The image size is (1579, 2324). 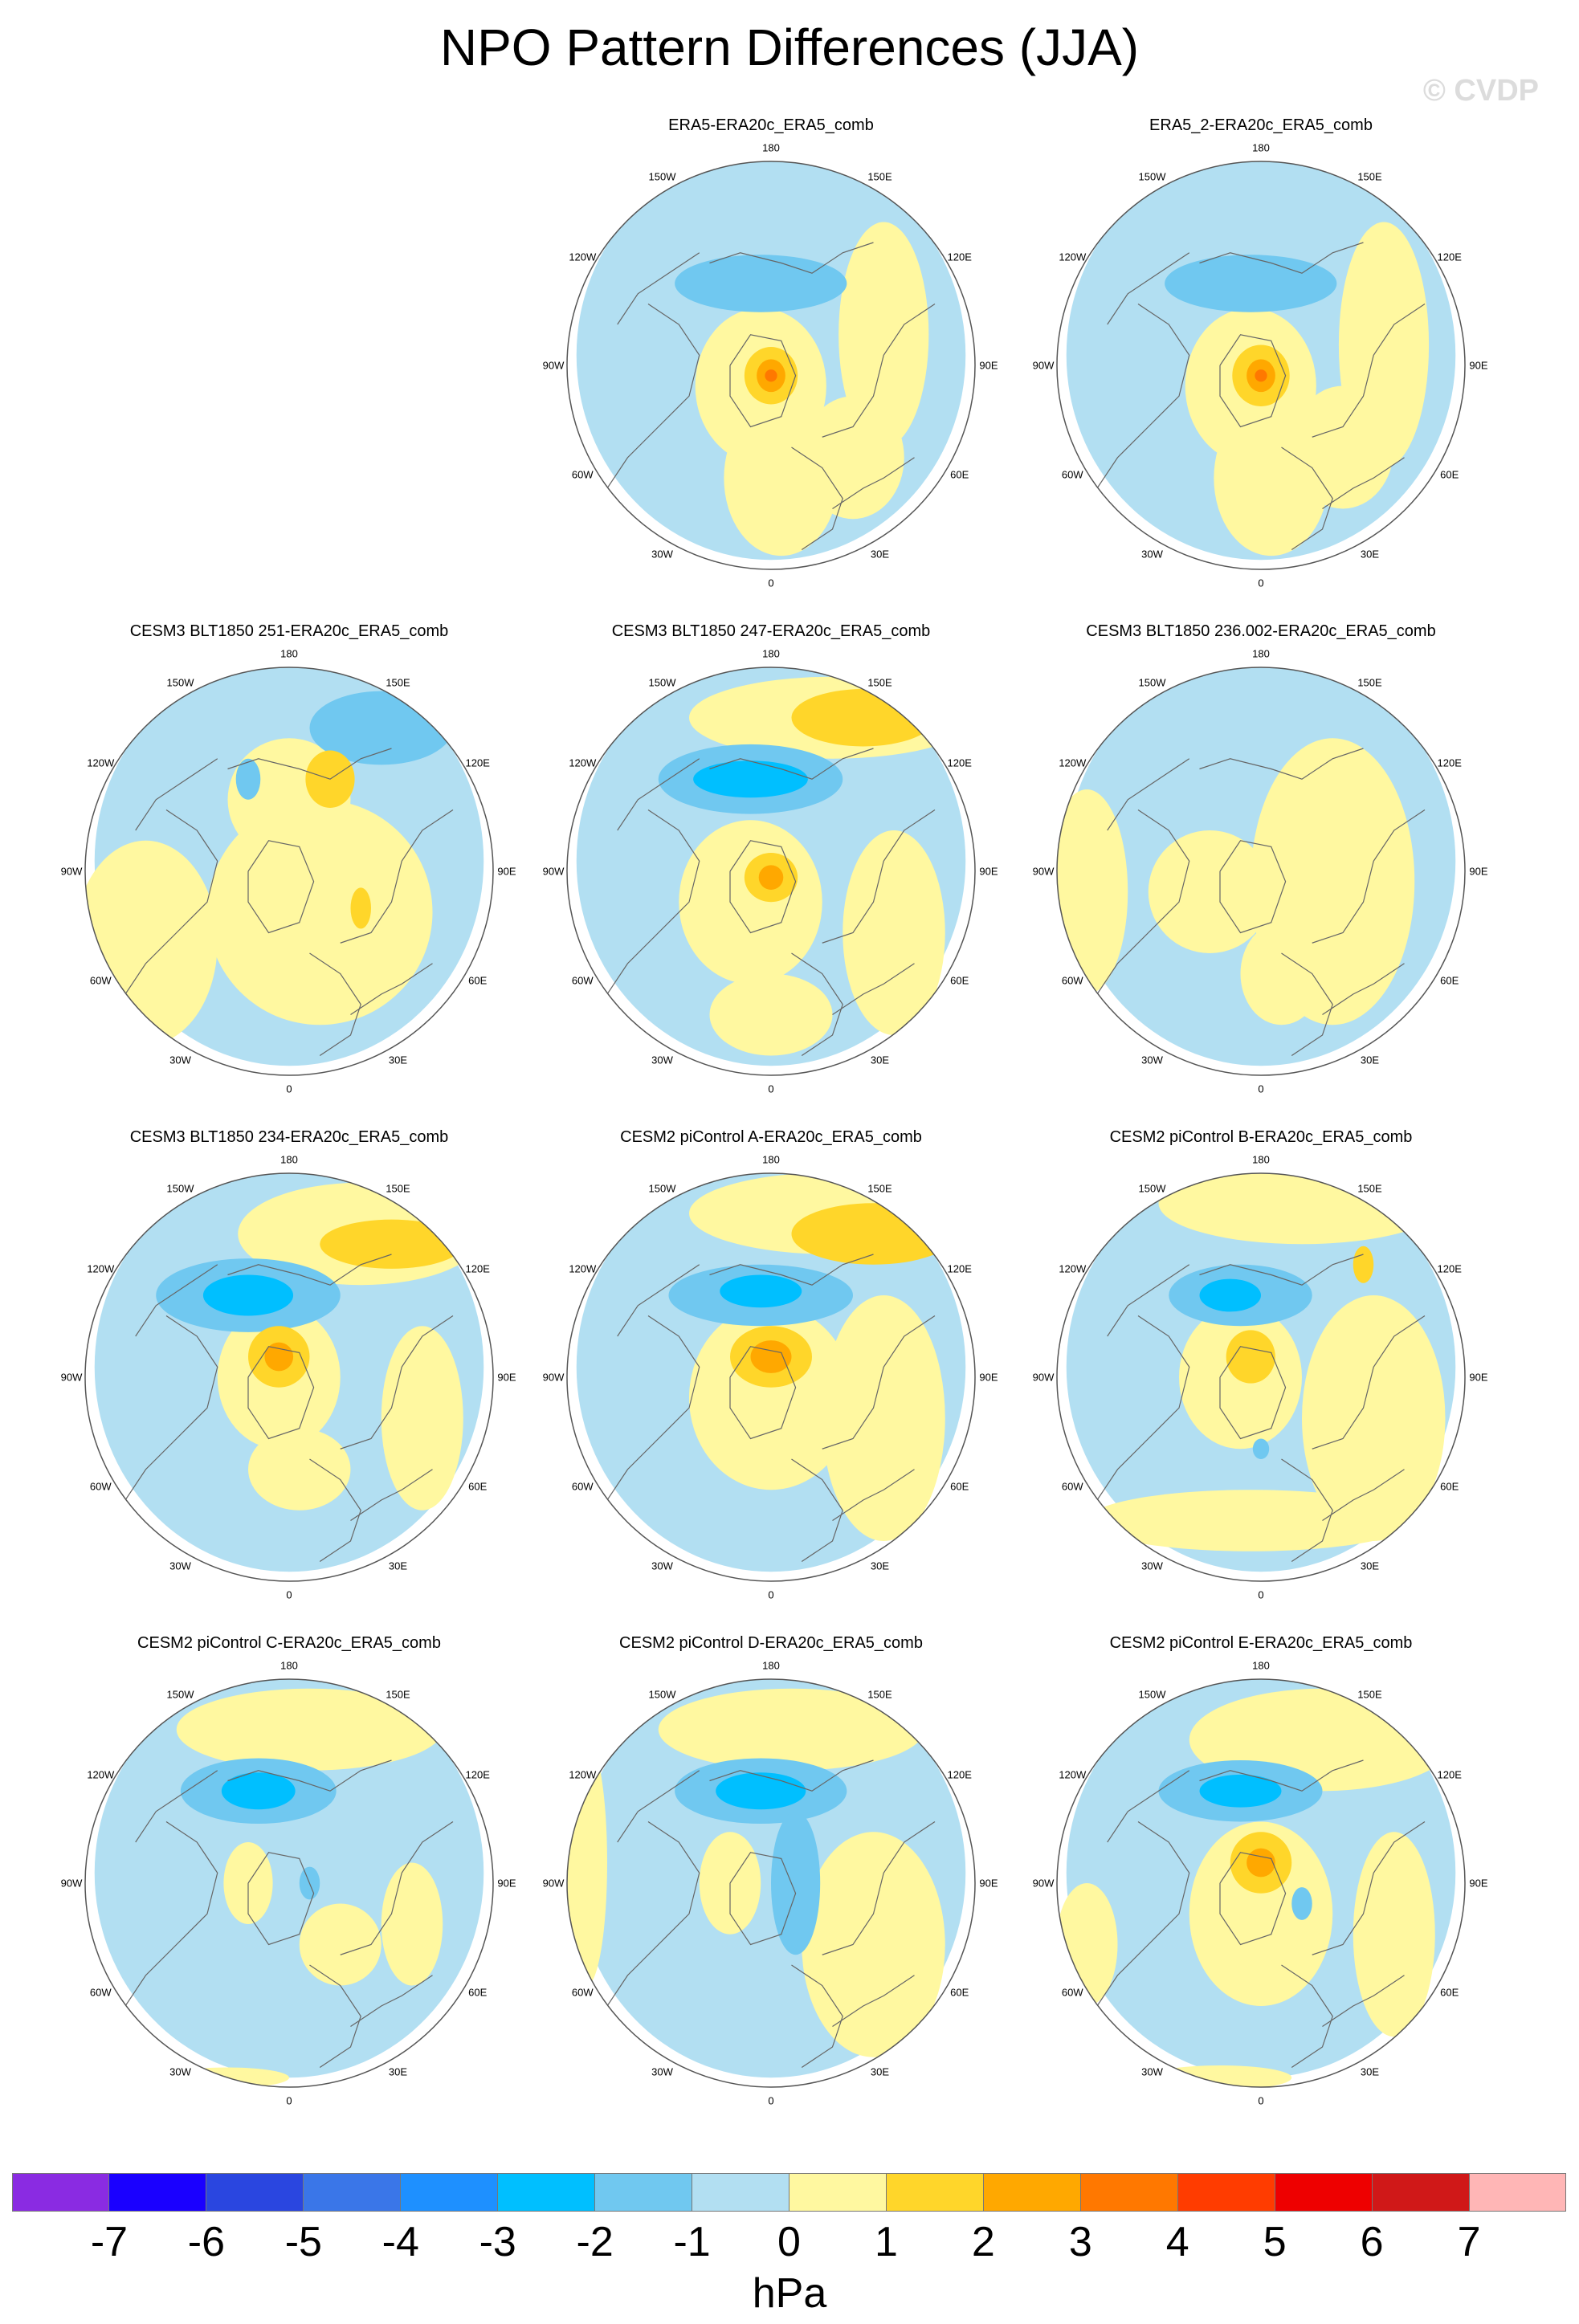 I want to click on contour-region-pos3, so click(x=771, y=878).